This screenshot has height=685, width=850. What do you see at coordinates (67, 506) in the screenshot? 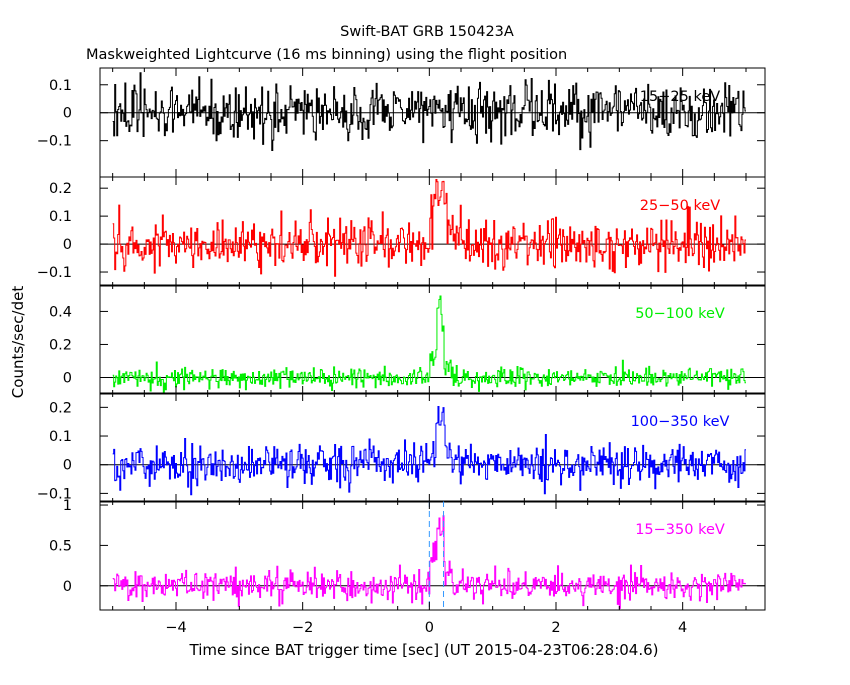
I see `panel-5-ytick-label-1: 1` at bounding box center [67, 506].